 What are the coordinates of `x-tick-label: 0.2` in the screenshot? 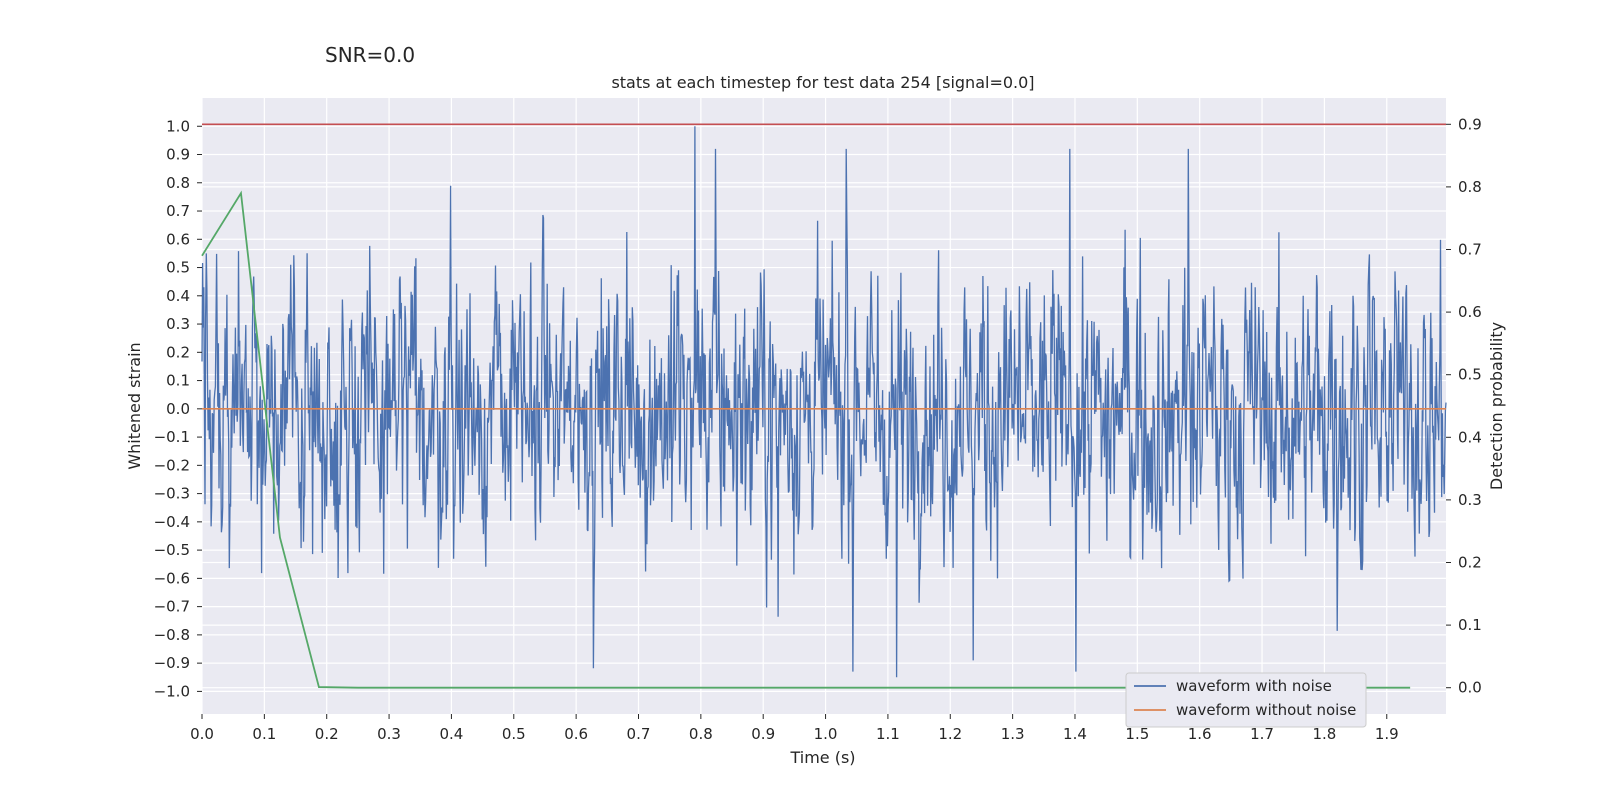 It's located at (327, 734).